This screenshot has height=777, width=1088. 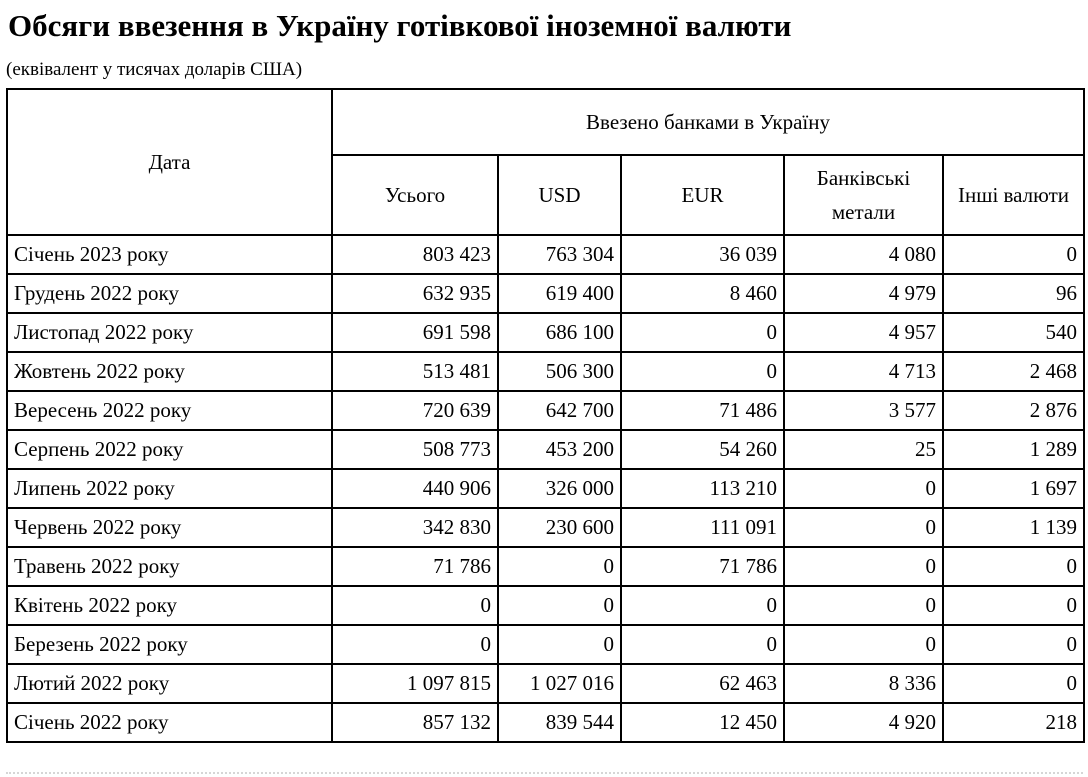 I want to click on value-cell: 803 423, so click(x=415, y=254).